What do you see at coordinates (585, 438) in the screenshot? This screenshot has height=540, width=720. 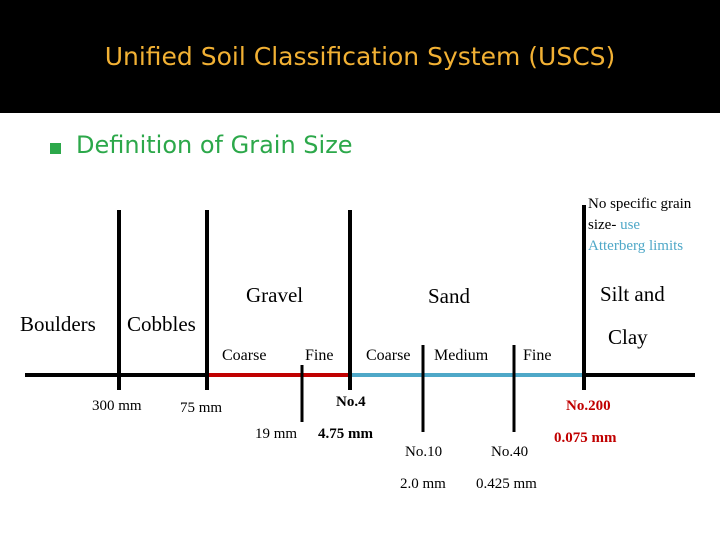 I see `size-0-075mm: 0.075 mm` at bounding box center [585, 438].